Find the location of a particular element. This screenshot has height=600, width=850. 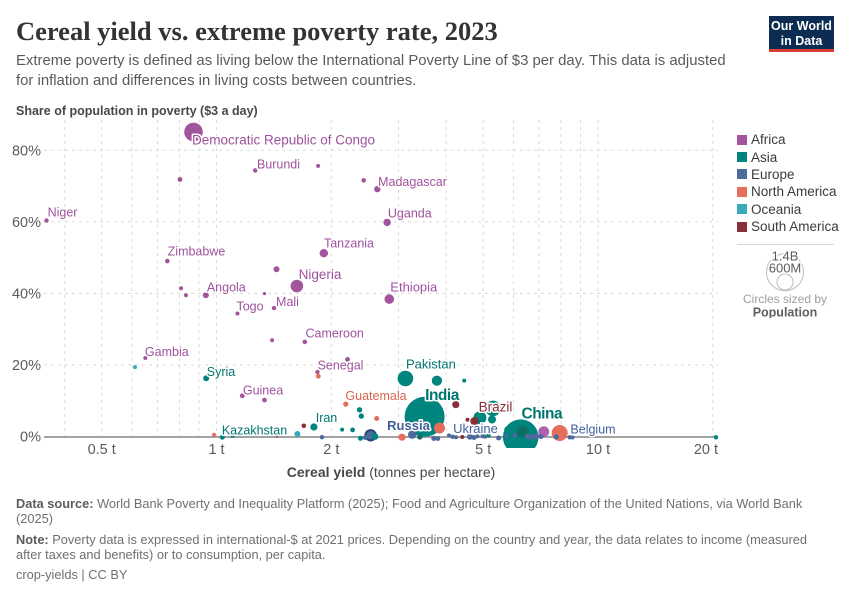

svg-text: China is located at coordinates (542, 414).